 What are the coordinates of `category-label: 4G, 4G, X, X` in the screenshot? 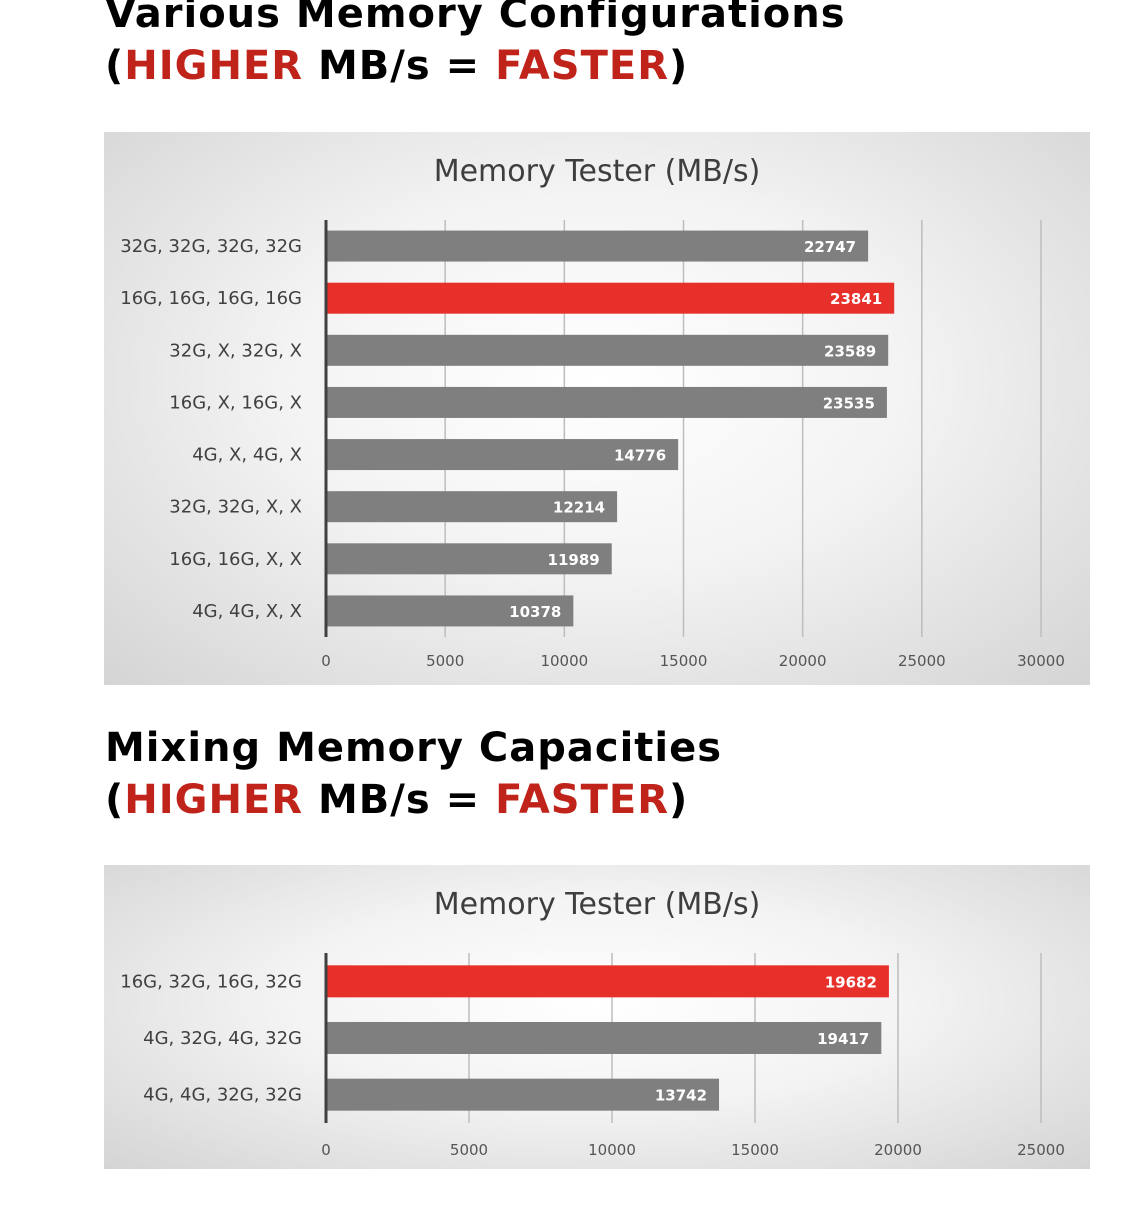 It's located at (247, 611).